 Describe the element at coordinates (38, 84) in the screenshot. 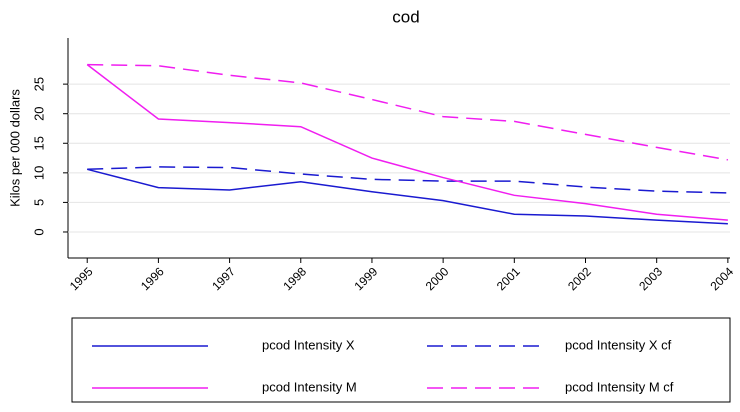

I see `y-tick-label: 25` at that location.